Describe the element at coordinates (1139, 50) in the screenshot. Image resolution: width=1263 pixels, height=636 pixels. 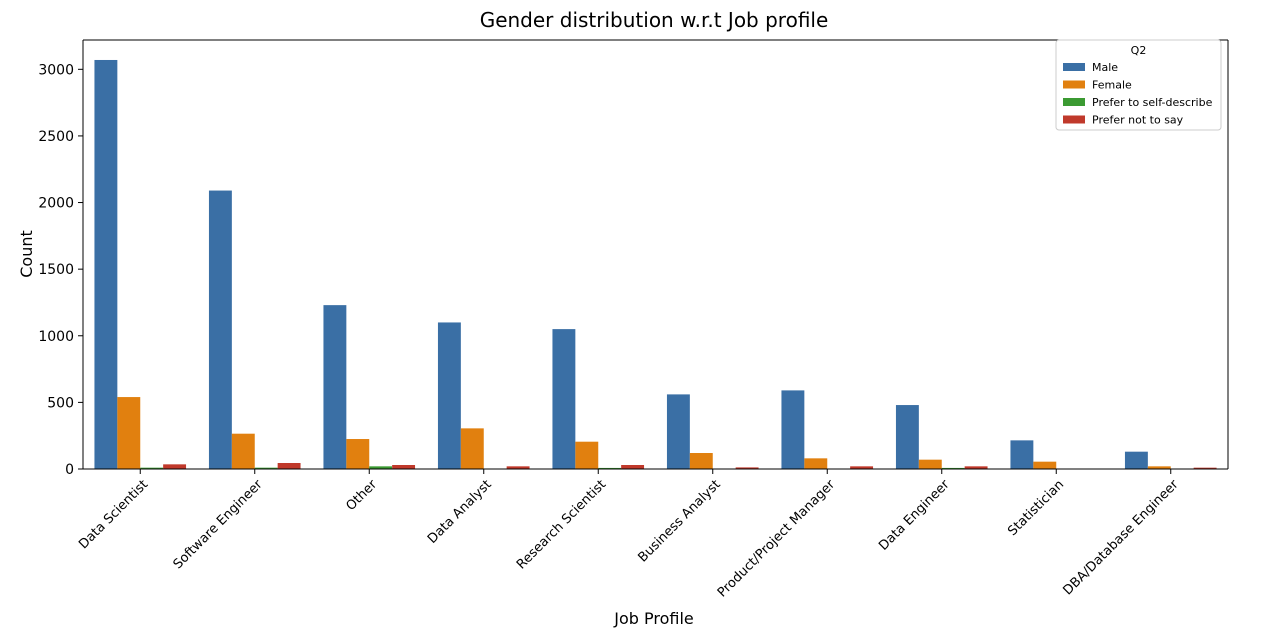
I see `legend-title: Q2` at that location.